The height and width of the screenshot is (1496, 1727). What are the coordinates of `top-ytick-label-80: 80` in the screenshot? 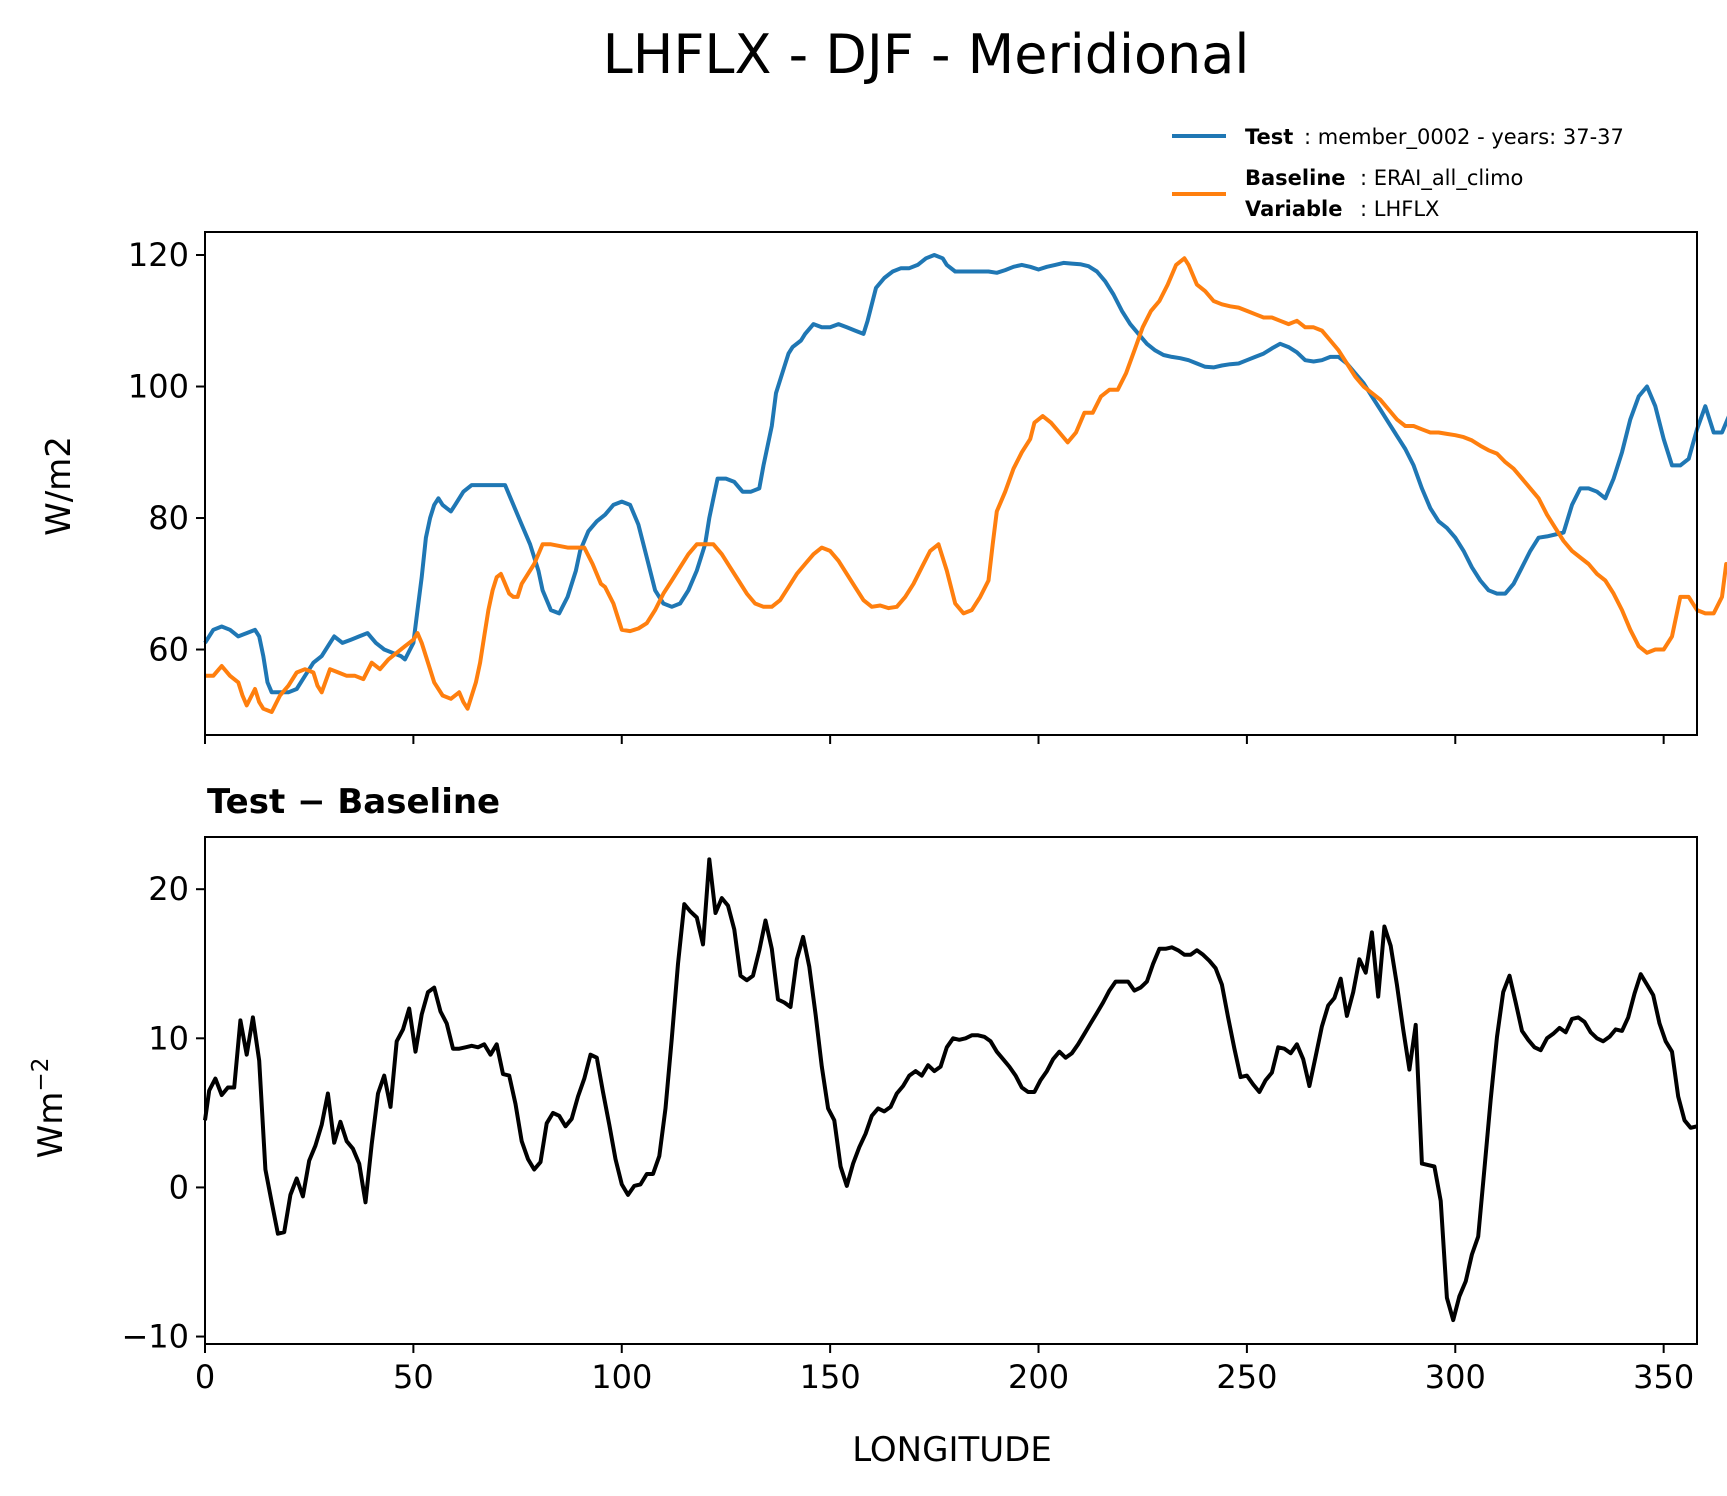 It's located at (168, 518).